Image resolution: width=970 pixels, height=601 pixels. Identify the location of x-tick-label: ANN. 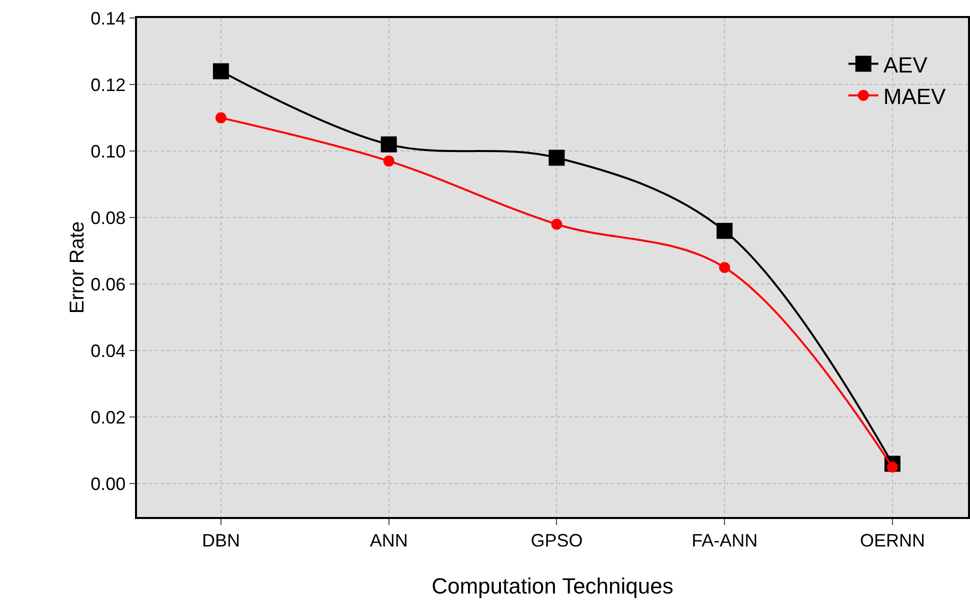
(389, 540).